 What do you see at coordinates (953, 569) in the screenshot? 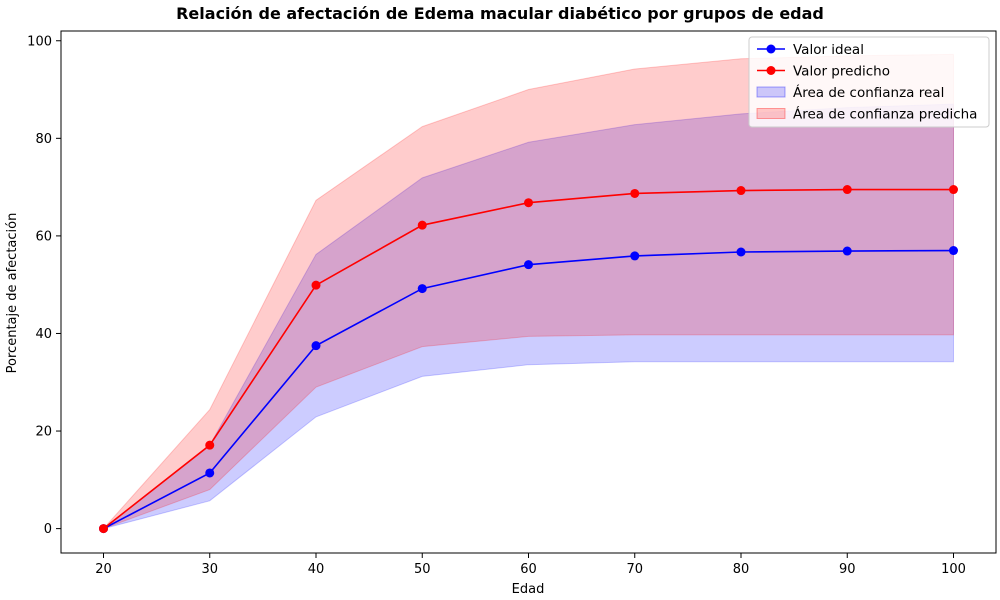
I see `x-tick-label: 100` at bounding box center [953, 569].